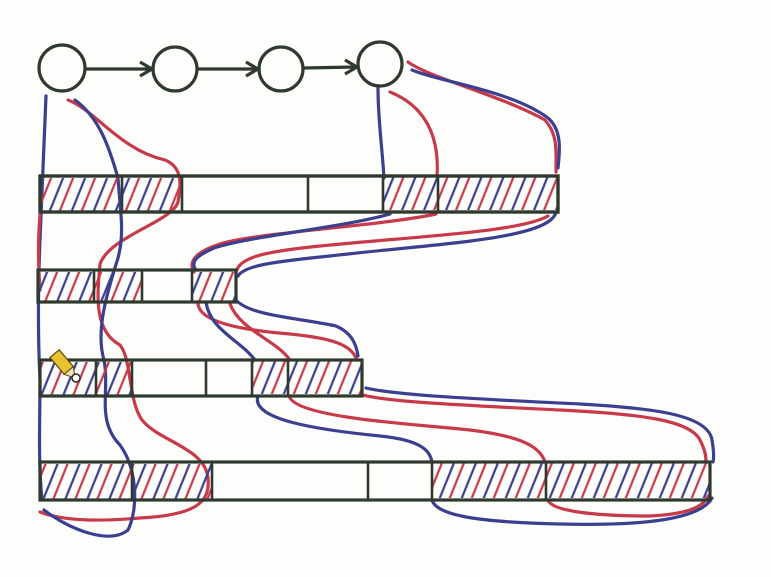 This screenshot has height=577, width=771. What do you see at coordinates (220, 66) in the screenshot?
I see `linked-list` at bounding box center [220, 66].